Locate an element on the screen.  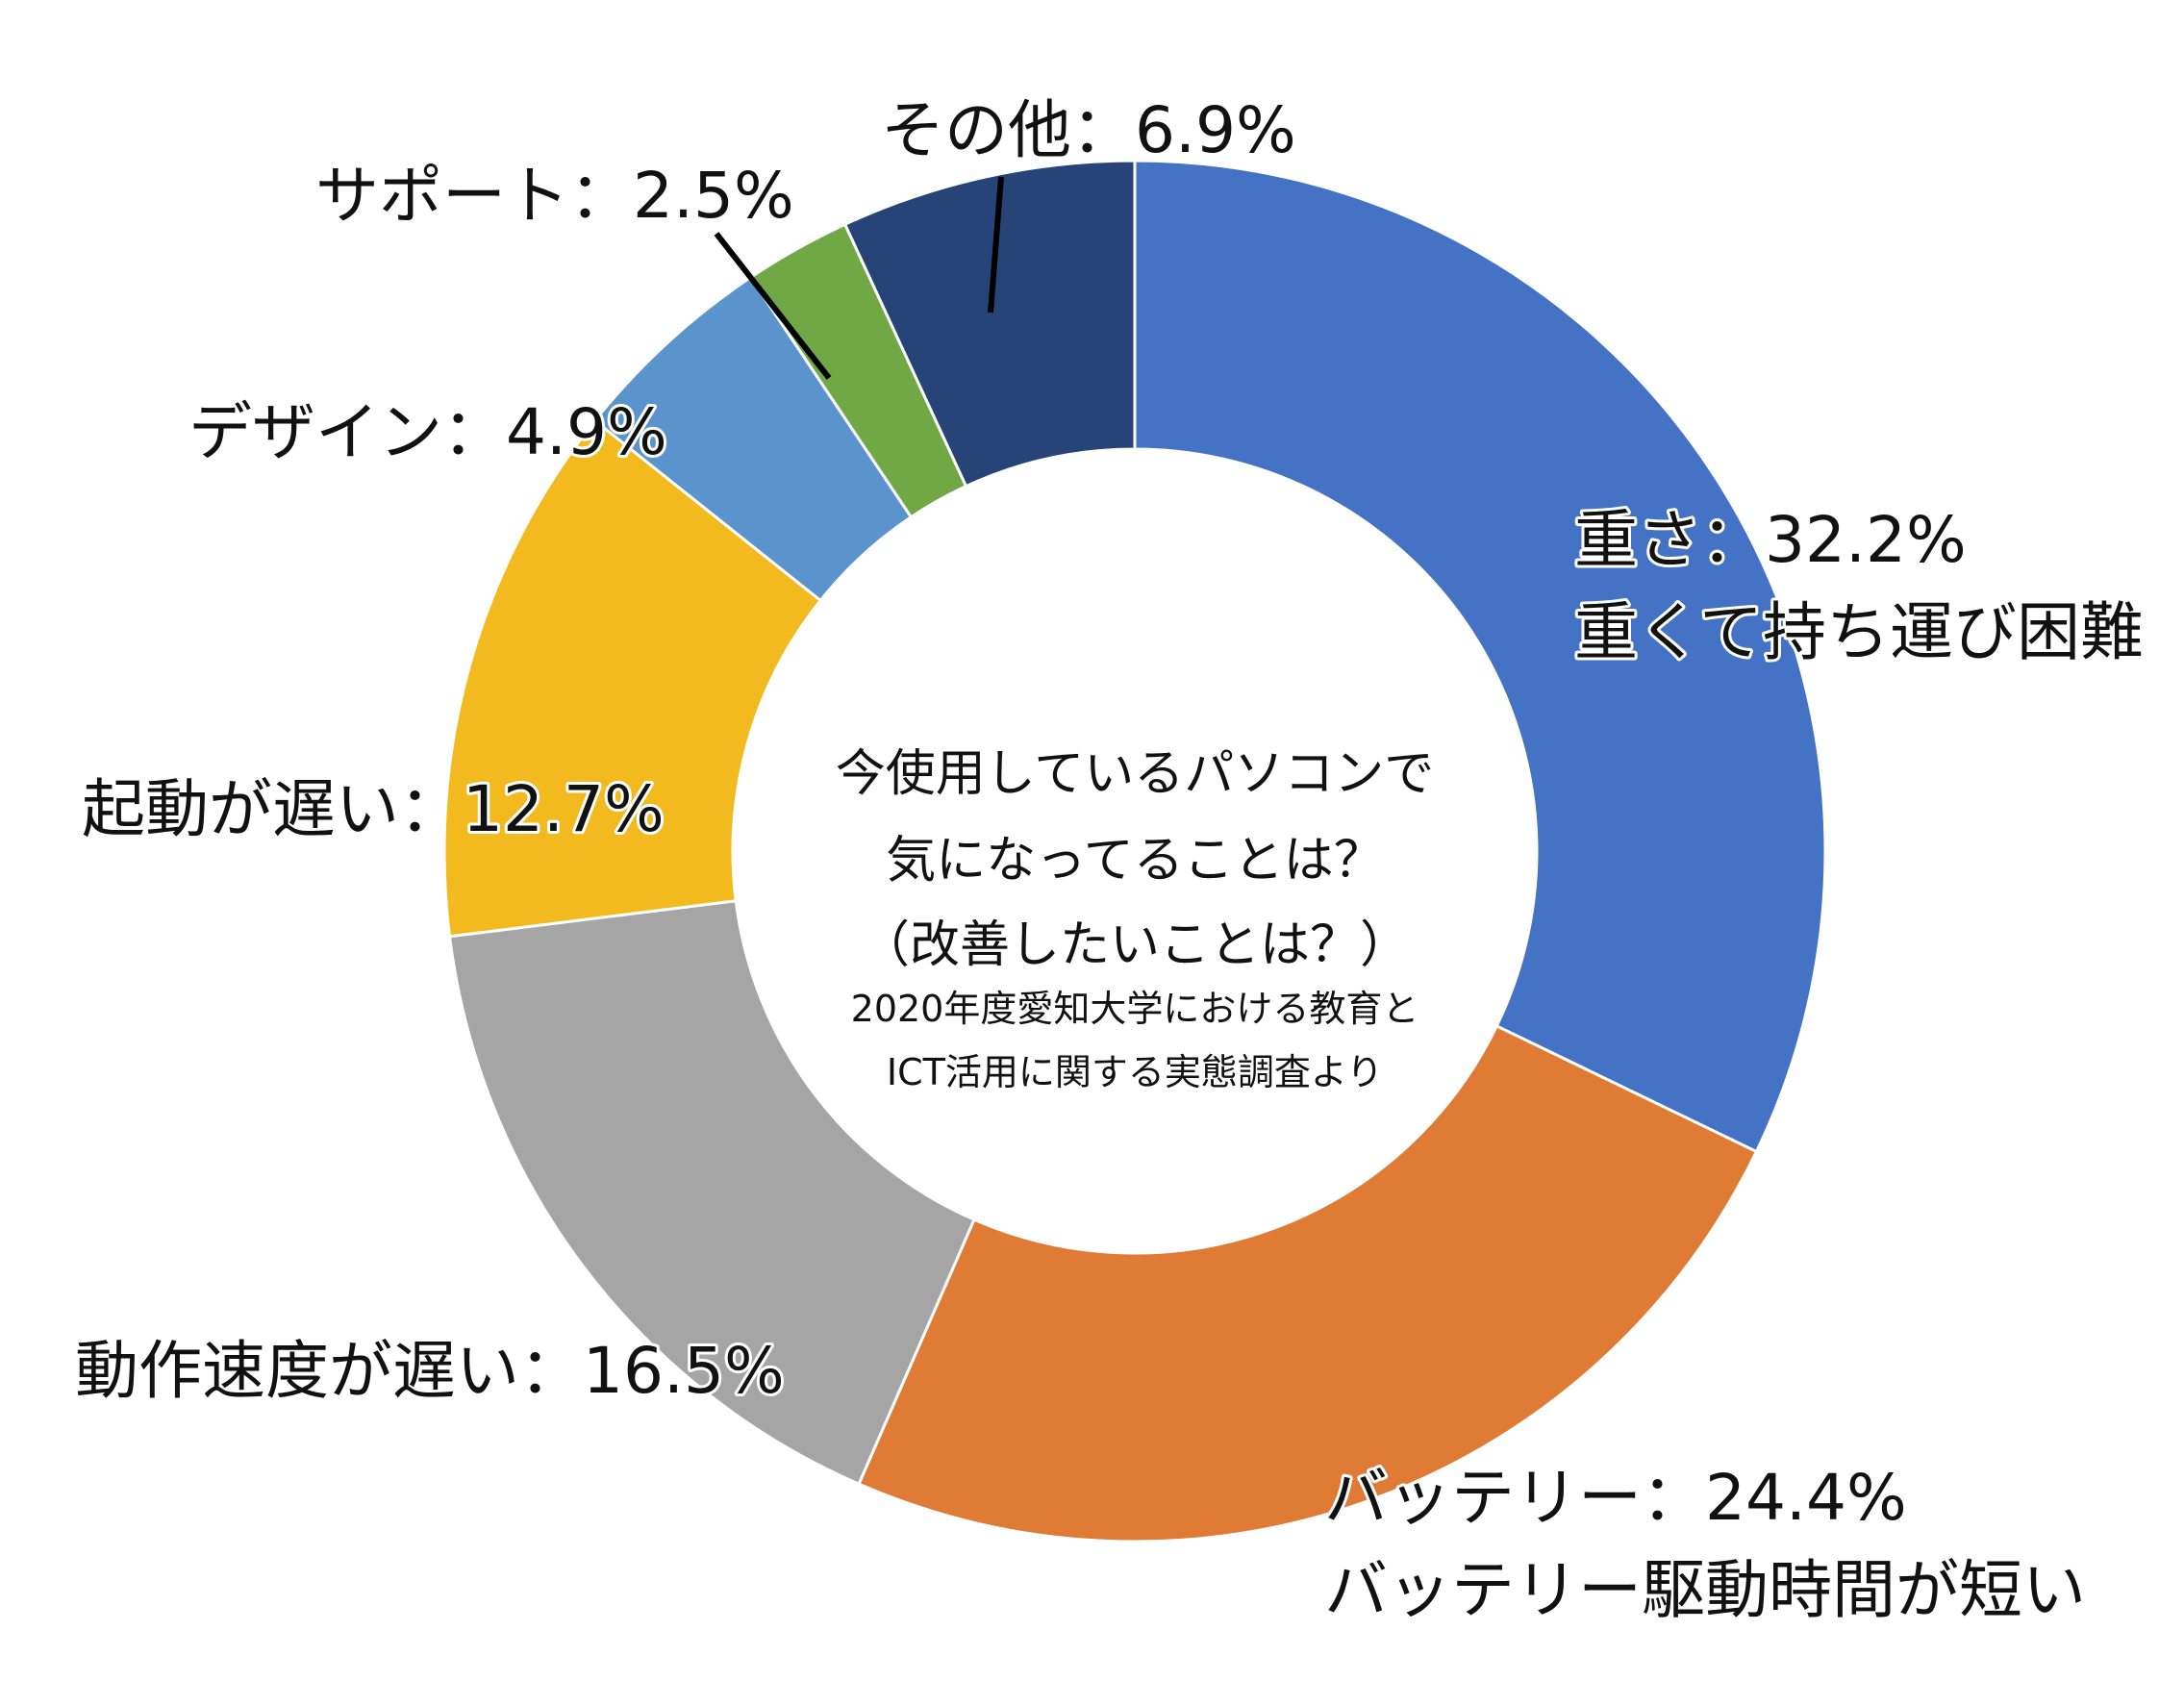
leader-line-other is located at coordinates (996, 245).